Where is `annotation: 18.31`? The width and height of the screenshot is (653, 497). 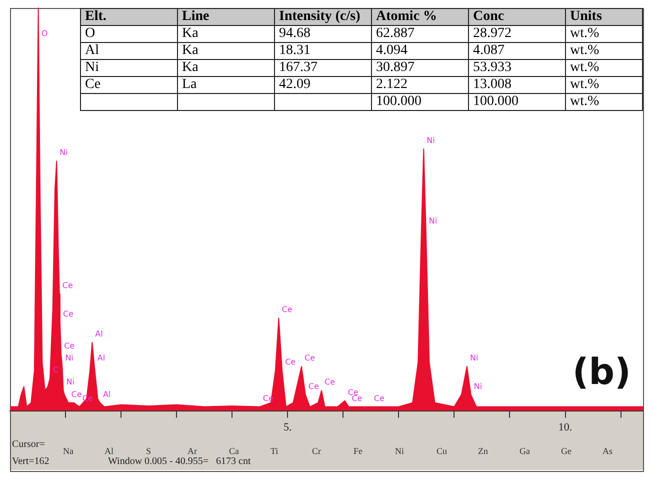 annotation: 18.31 is located at coordinates (323, 51).